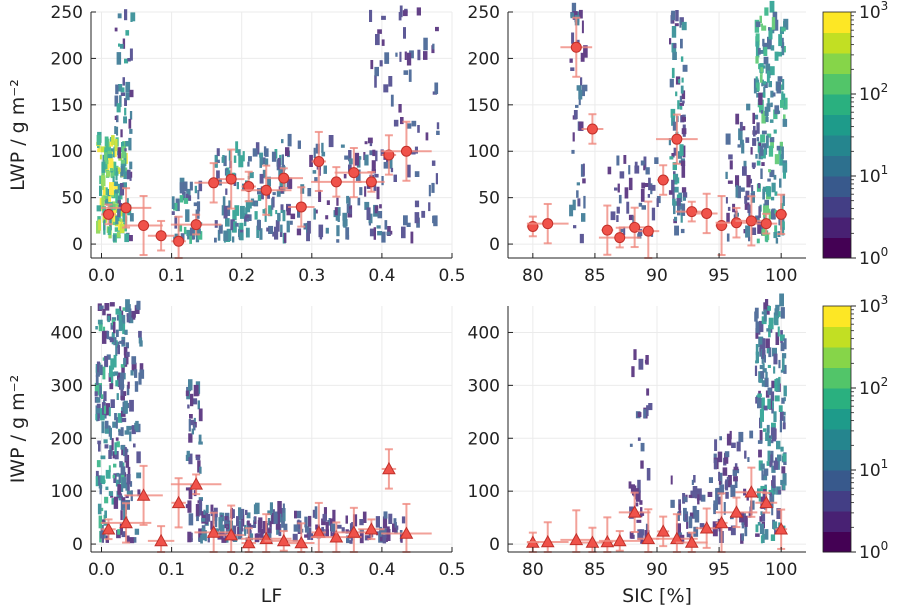 This screenshot has width=909, height=606. What do you see at coordinates (837, 460) in the screenshot?
I see `colorbar-segment` at bounding box center [837, 460].